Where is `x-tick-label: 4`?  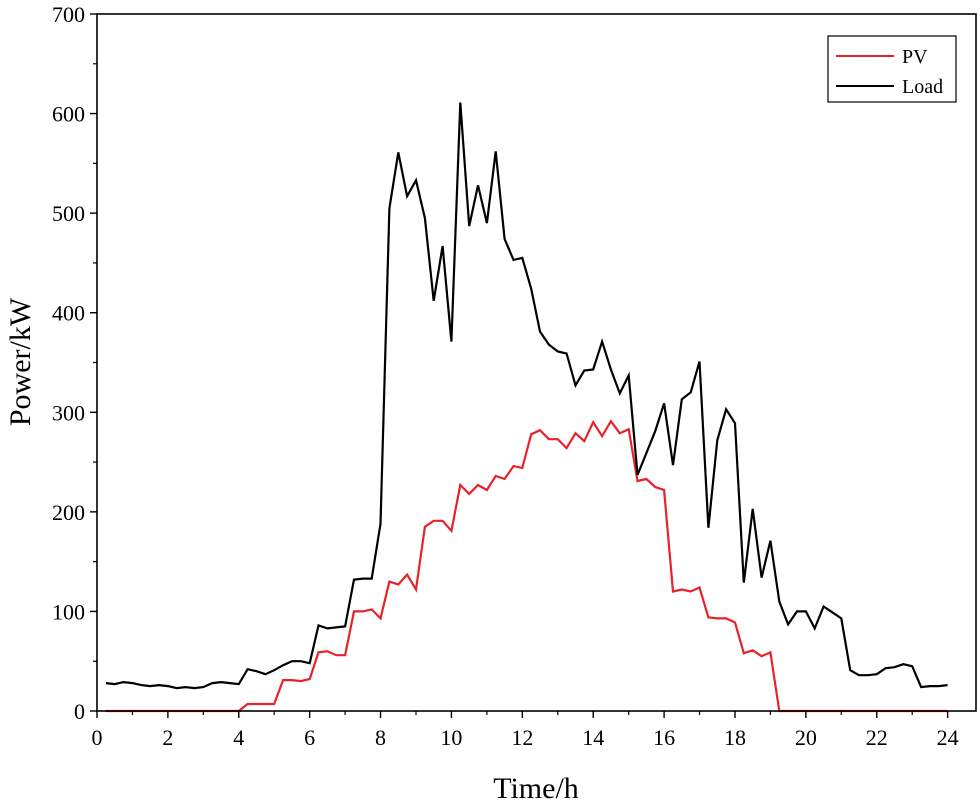
x-tick-label: 4 is located at coordinates (238, 737).